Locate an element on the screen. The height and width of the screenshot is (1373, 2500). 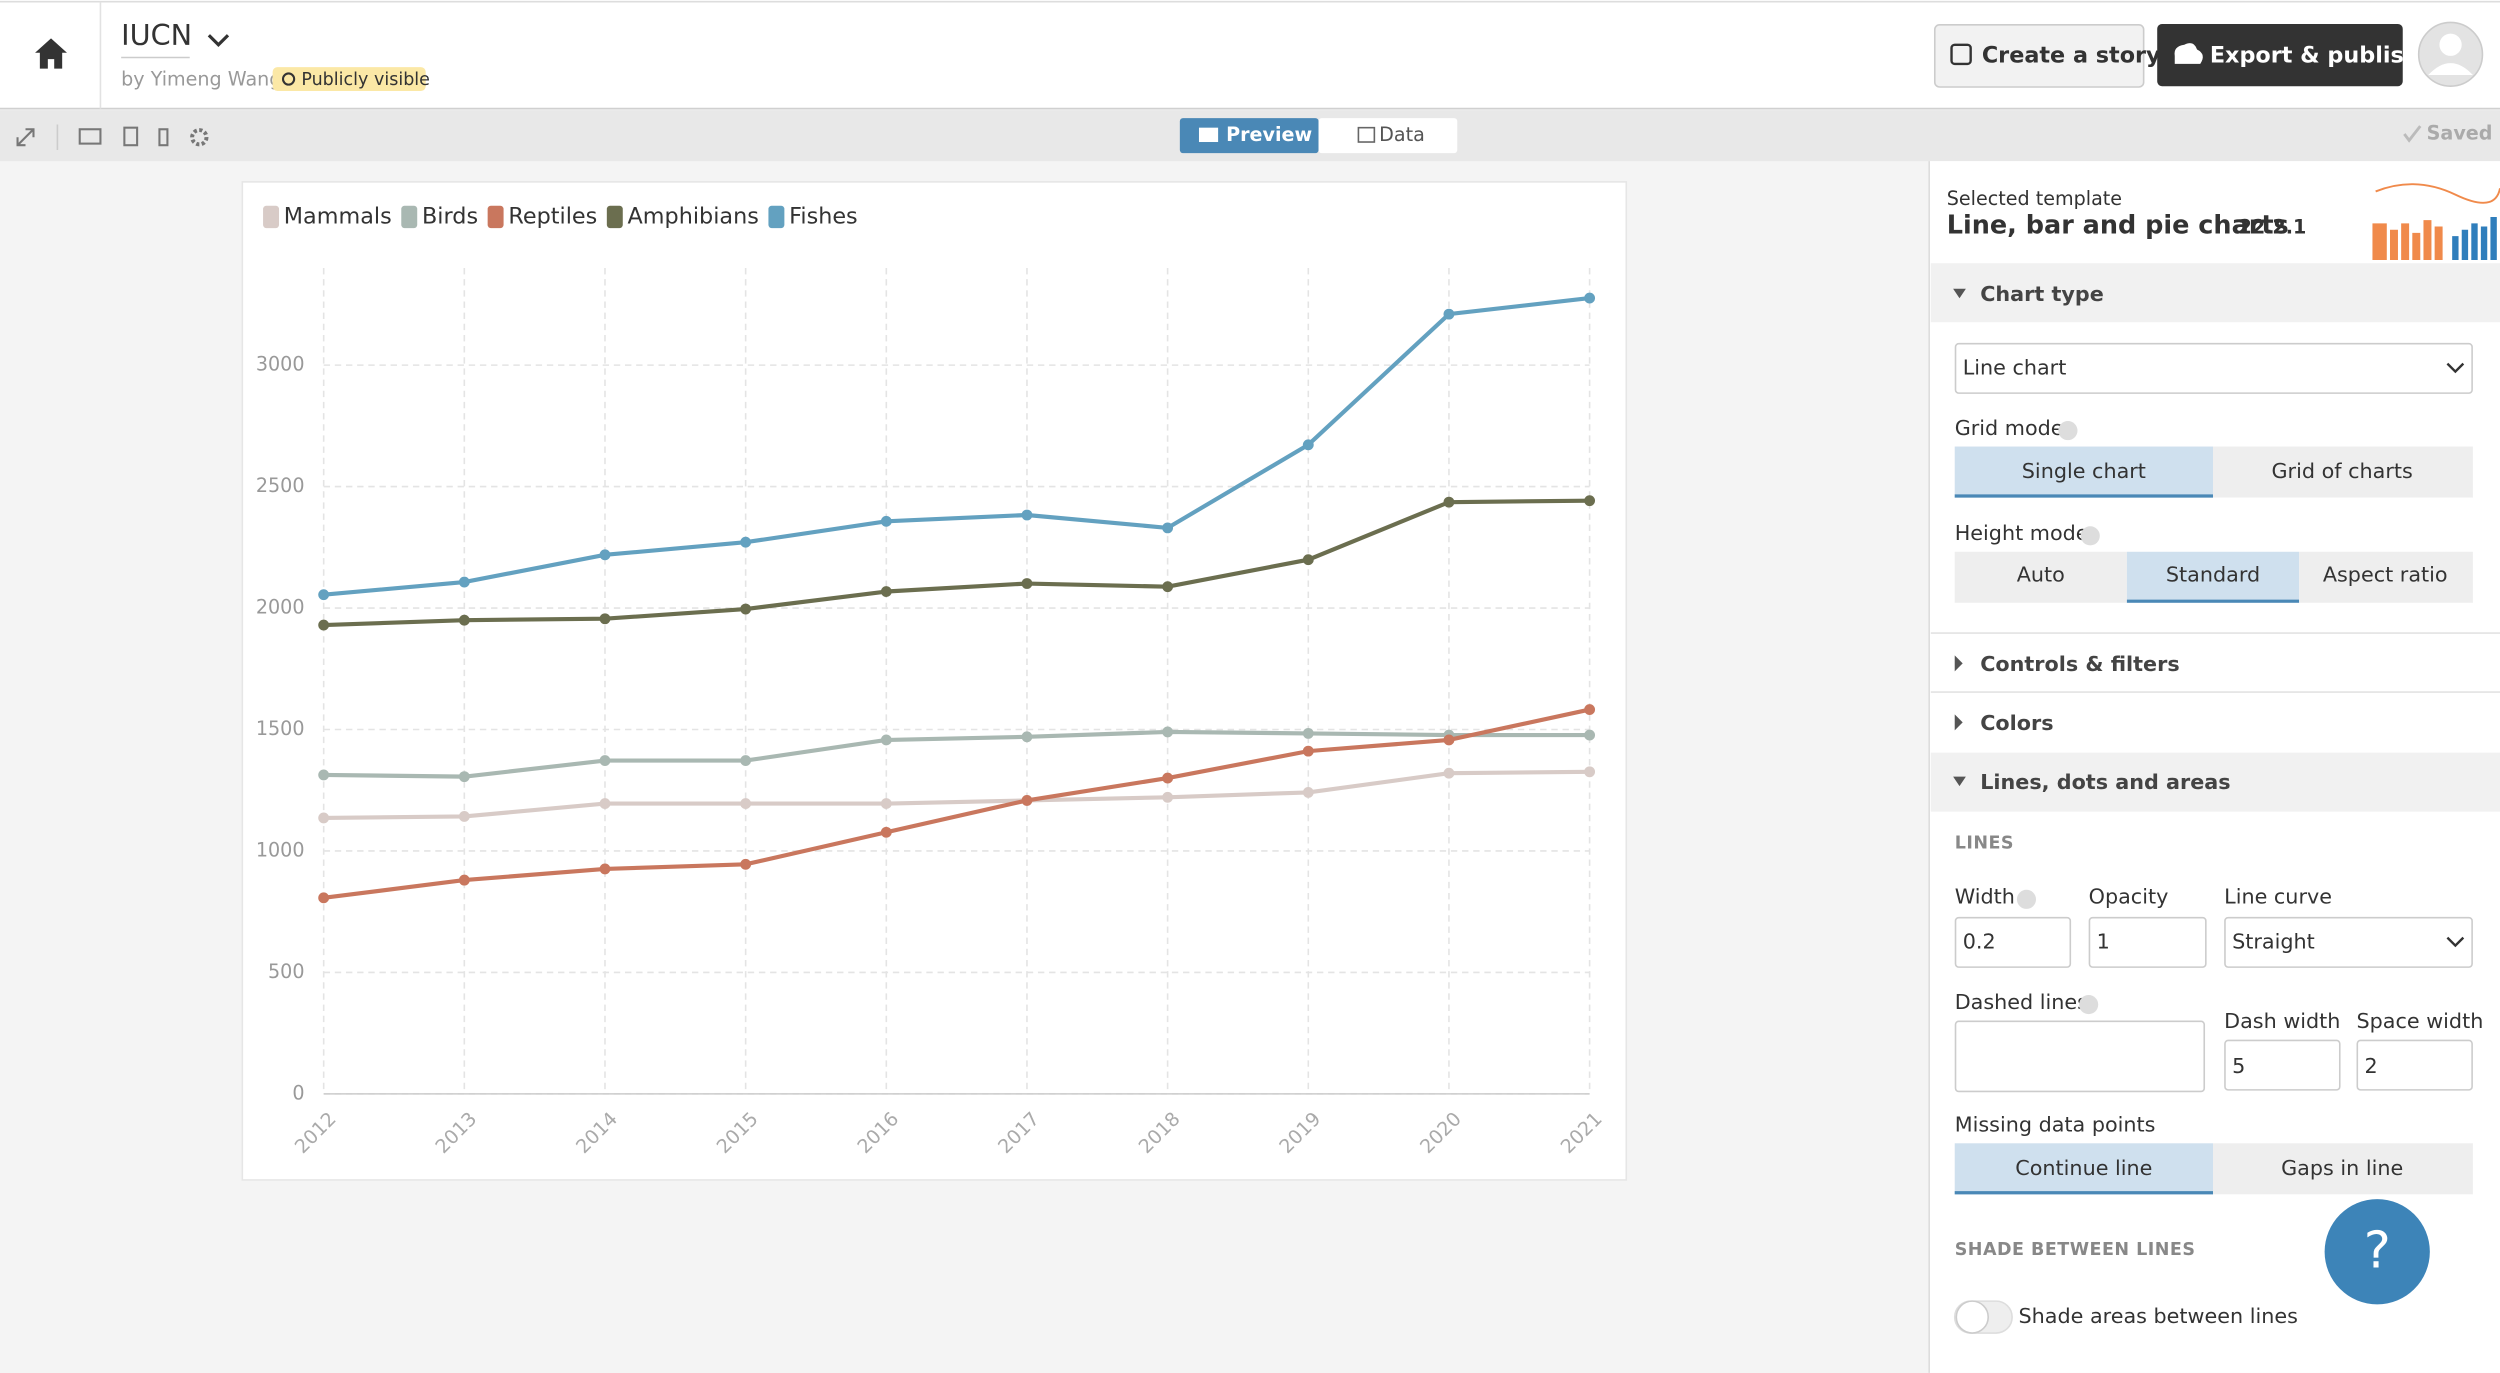
export-label: Export & publish is located at coordinates (2315, 55).